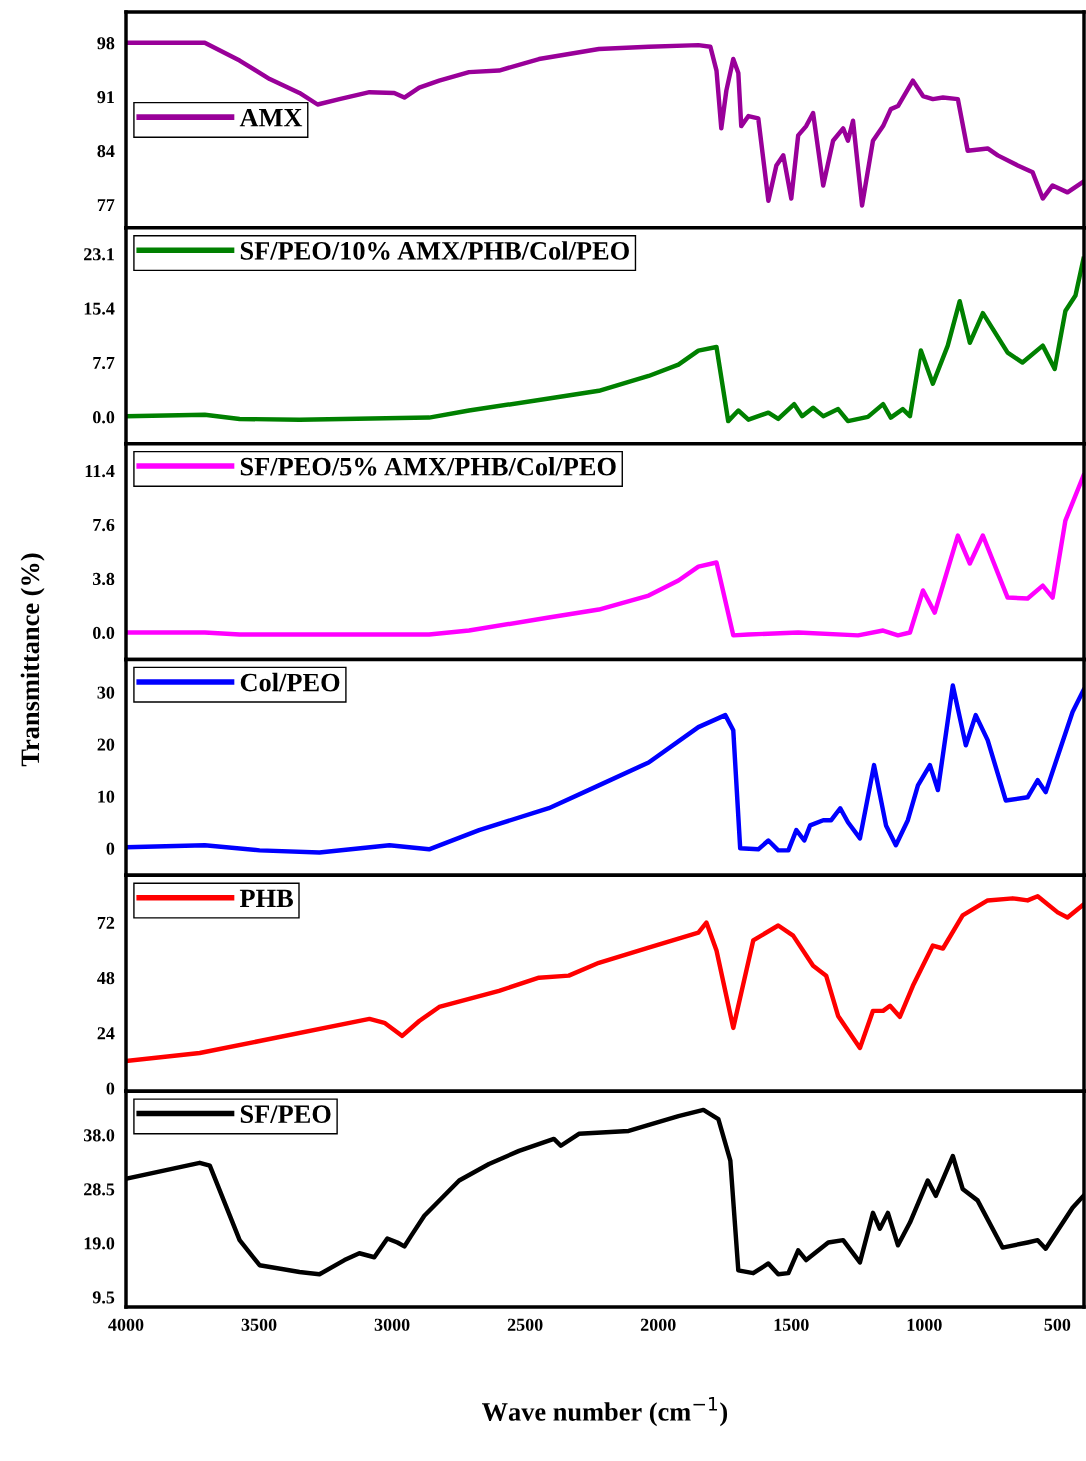  Describe the element at coordinates (271, 117) in the screenshot. I see `legend-label: AMX` at that location.